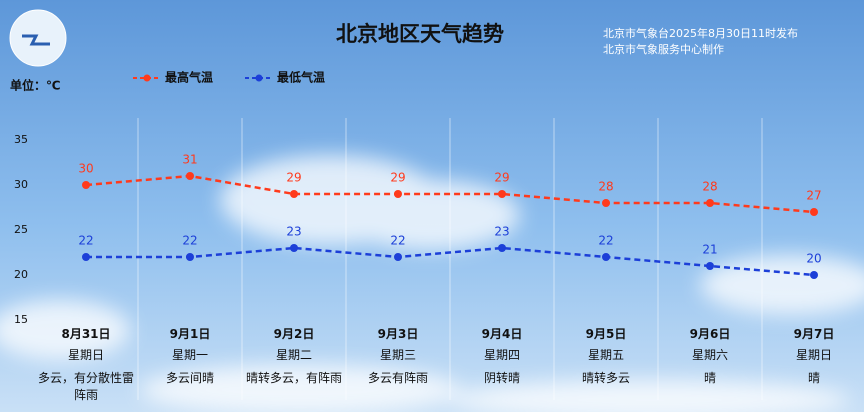  Describe the element at coordinates (501, 378) in the screenshot. I see `day-text: 阴转晴` at that location.